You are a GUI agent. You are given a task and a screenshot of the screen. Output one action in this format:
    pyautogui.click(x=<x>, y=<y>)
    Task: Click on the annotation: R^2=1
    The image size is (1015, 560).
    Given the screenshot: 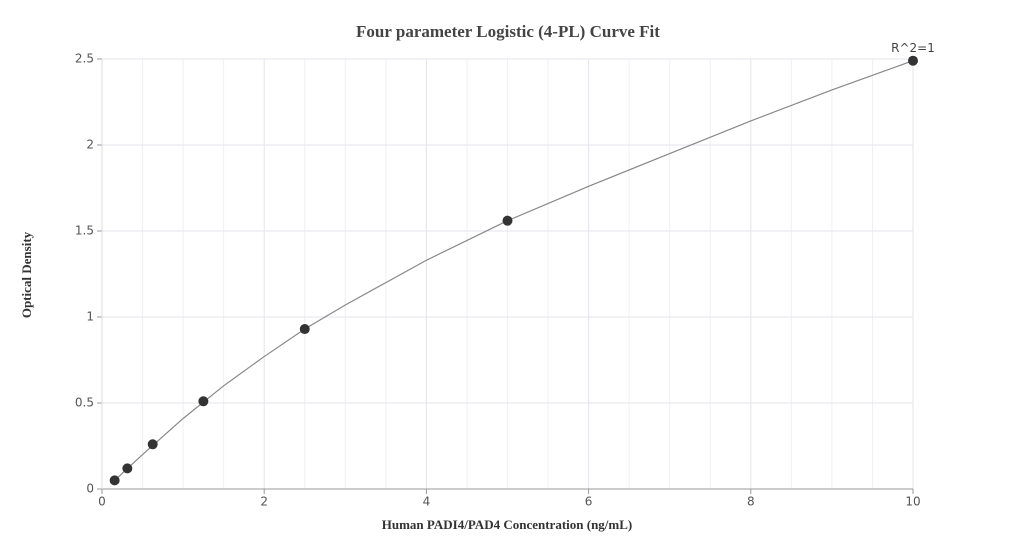 What is the action you would take?
    pyautogui.click(x=913, y=48)
    